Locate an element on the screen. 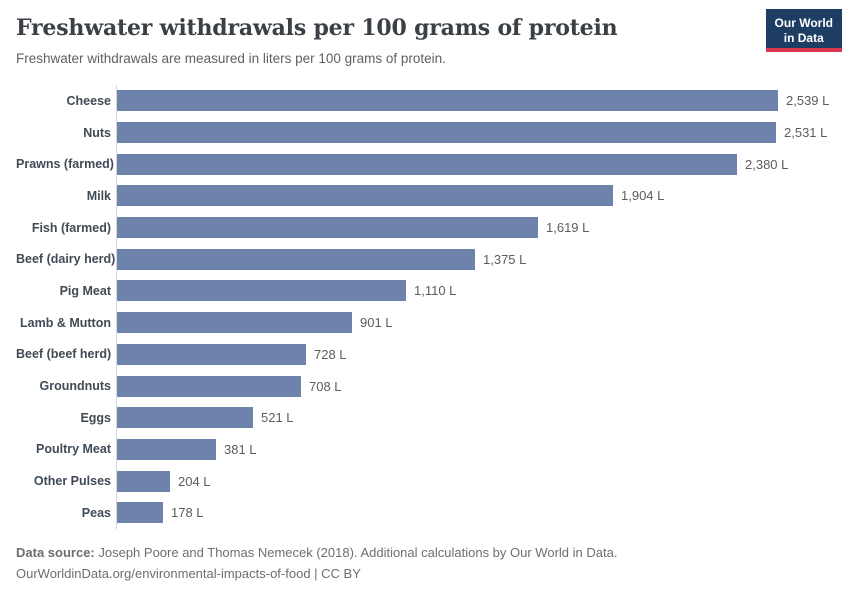  bar-row: Beef (dairy herd) 1,375 L is located at coordinates (425, 259).